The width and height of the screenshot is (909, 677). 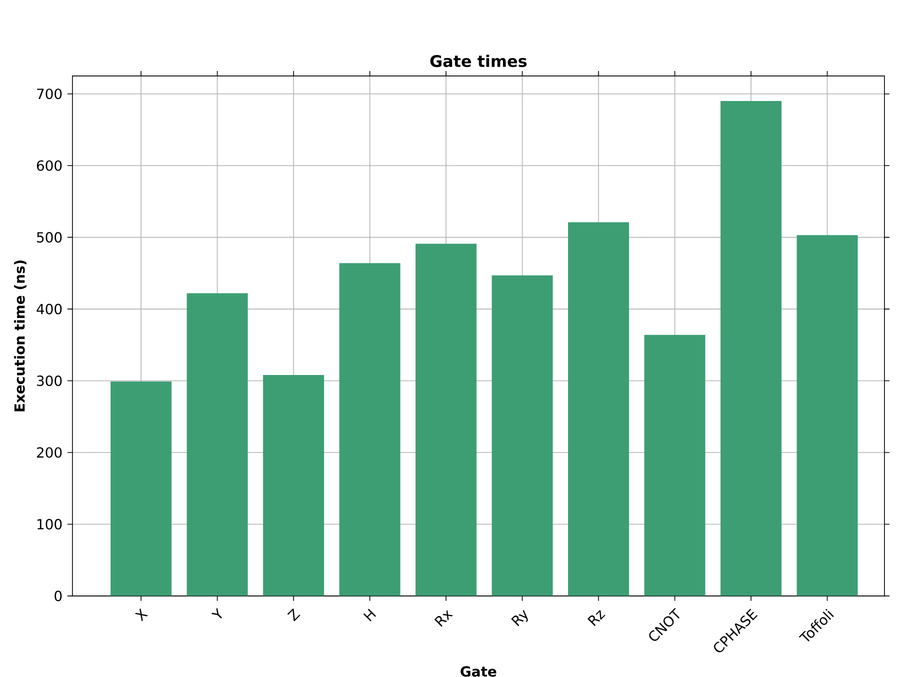 What do you see at coordinates (478, 671) in the screenshot?
I see `x-axis-title: Gate` at bounding box center [478, 671].